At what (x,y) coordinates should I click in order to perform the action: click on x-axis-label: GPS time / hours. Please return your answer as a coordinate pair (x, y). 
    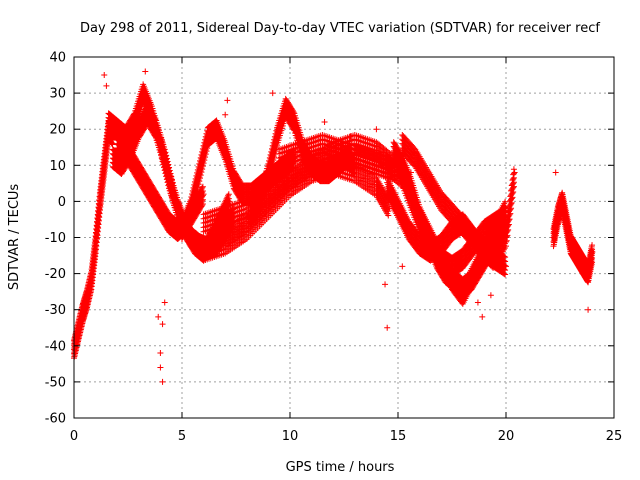
    Looking at the image, I should click on (340, 467).